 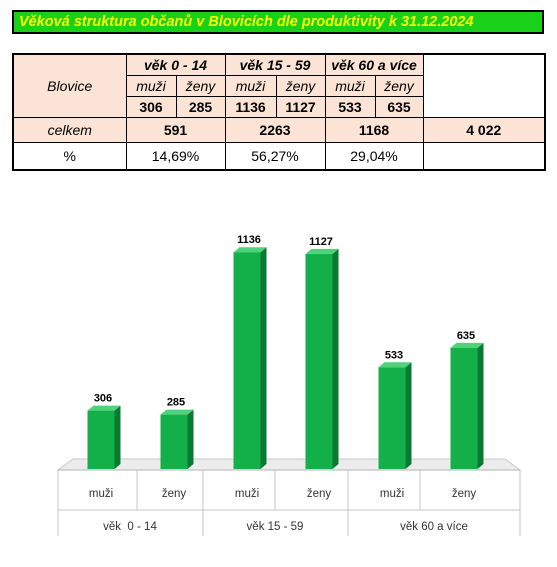 What do you see at coordinates (103, 399) in the screenshot?
I see `data-label: 306` at bounding box center [103, 399].